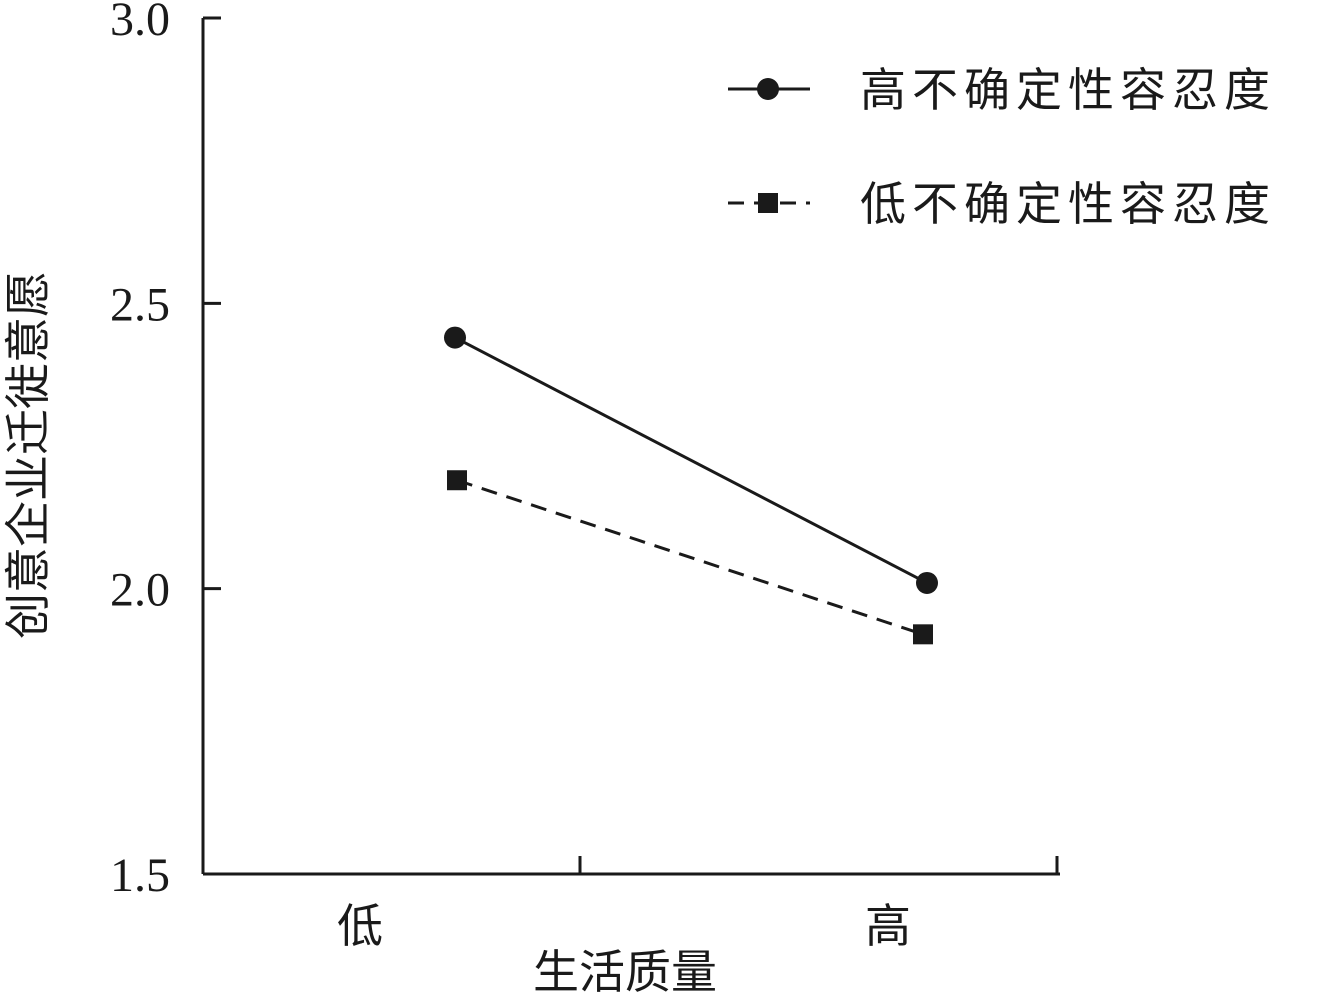 This screenshot has width=1340, height=995. What do you see at coordinates (165, 451) in the screenshot?
I see `y-axis-ticks: 1.5 2.0 2.5 3.0` at bounding box center [165, 451].